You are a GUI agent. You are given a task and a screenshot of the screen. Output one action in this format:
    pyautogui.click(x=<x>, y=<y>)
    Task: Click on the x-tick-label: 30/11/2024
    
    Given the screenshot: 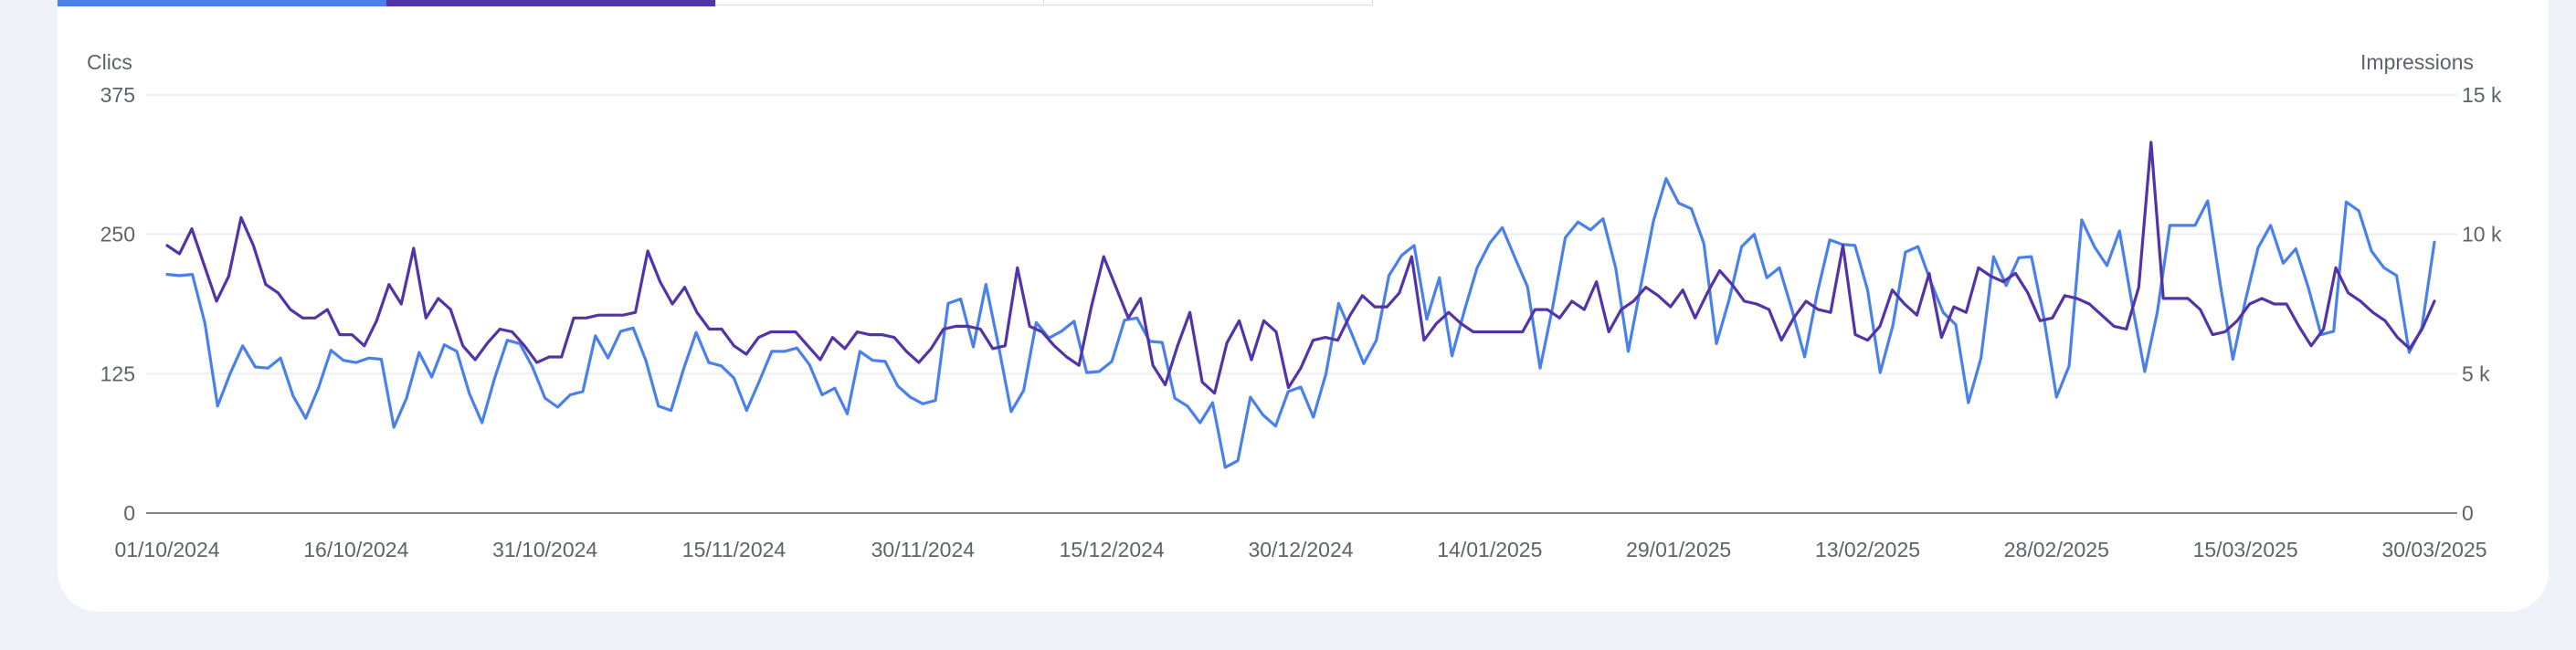 What is the action you would take?
    pyautogui.click(x=923, y=549)
    